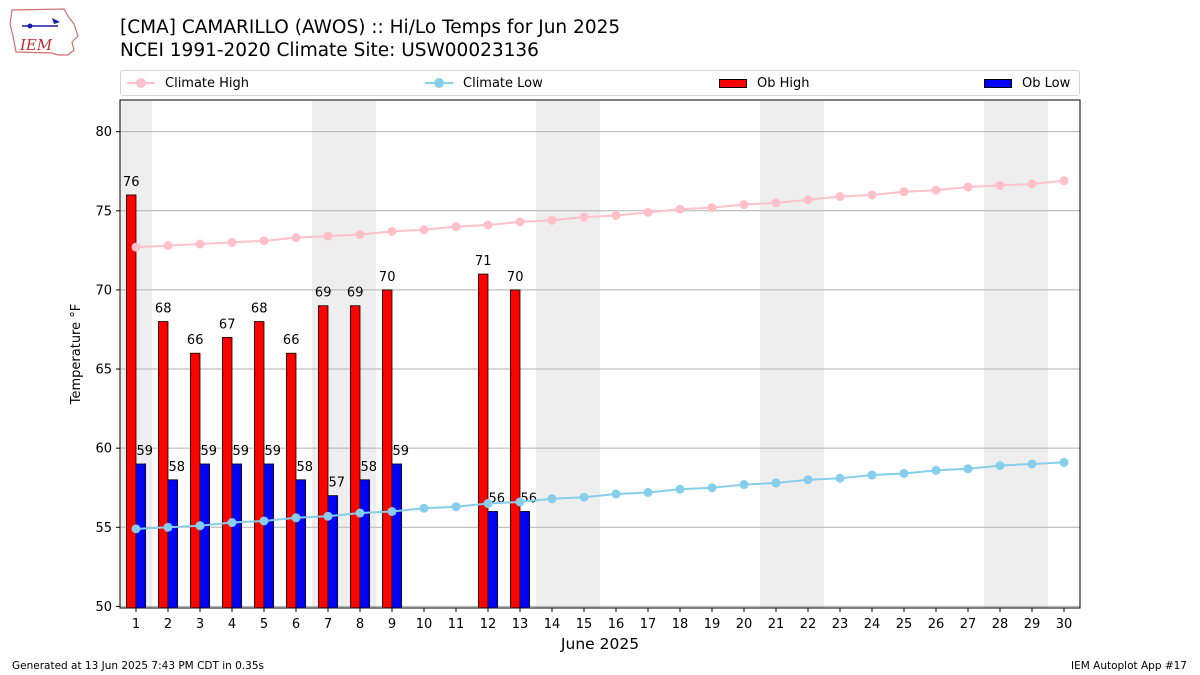 The height and width of the screenshot is (675, 1200). Describe the element at coordinates (207, 83) in the screenshot. I see `legend-label: Climate High` at that location.